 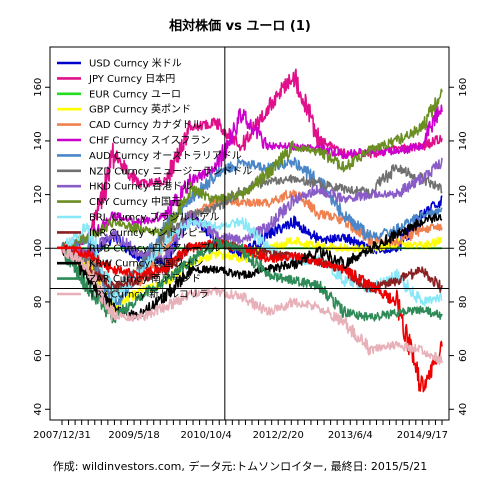 I want to click on y-tick-label-right-40: 40, so click(x=463, y=409).